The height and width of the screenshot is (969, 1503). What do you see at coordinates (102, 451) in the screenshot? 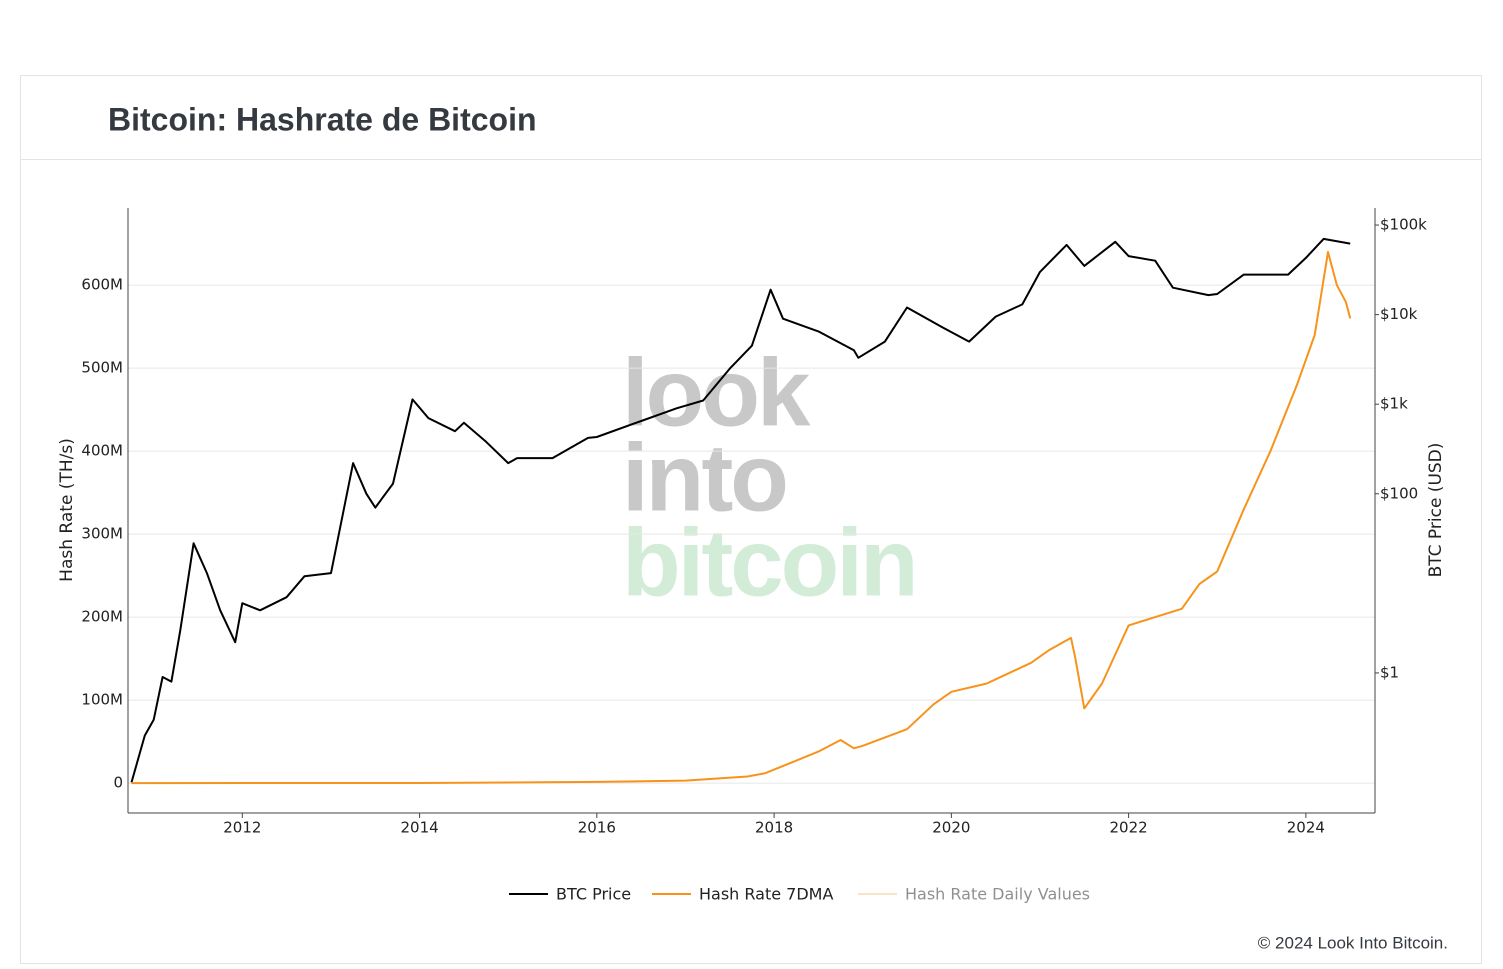
I see `y-tick-label: 400M` at bounding box center [102, 451].